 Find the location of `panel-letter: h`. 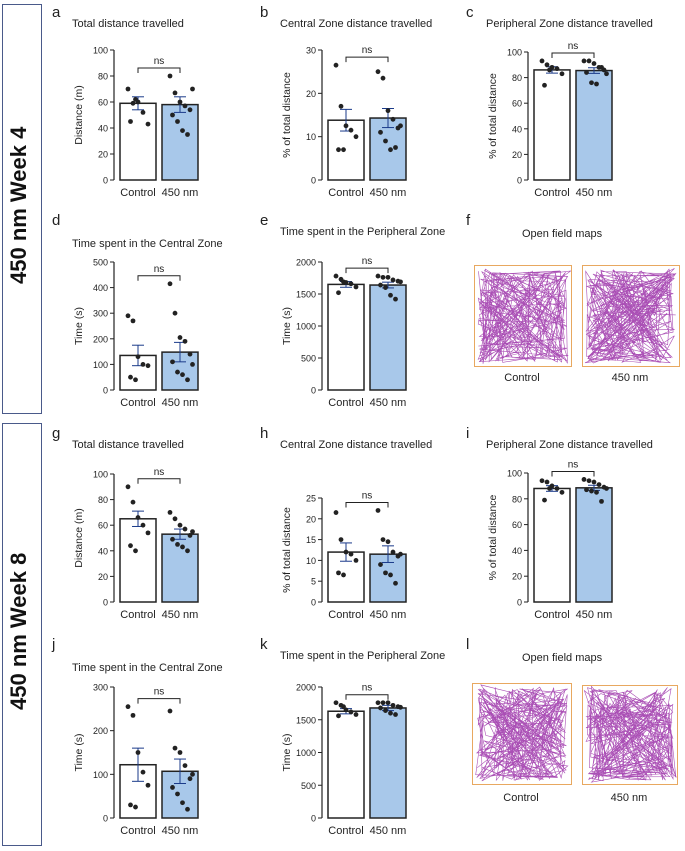

panel-letter: h is located at coordinates (264, 433).